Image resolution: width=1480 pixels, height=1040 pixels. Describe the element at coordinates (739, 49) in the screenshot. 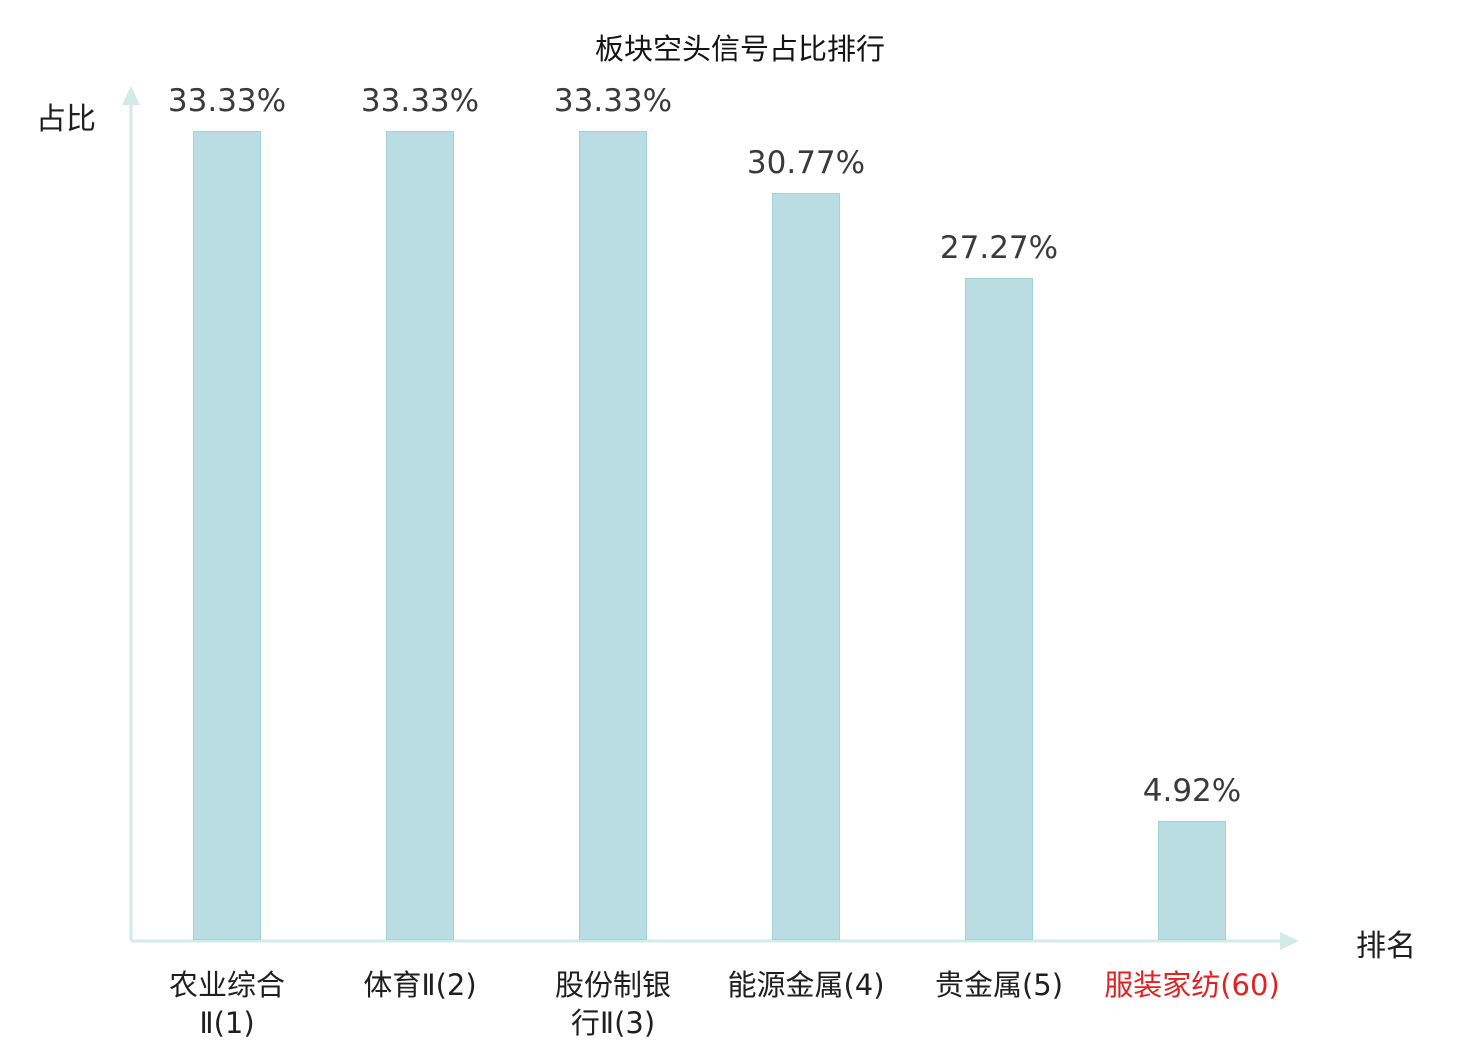

I see `chart-title: 板块空头信号占比排行` at that location.